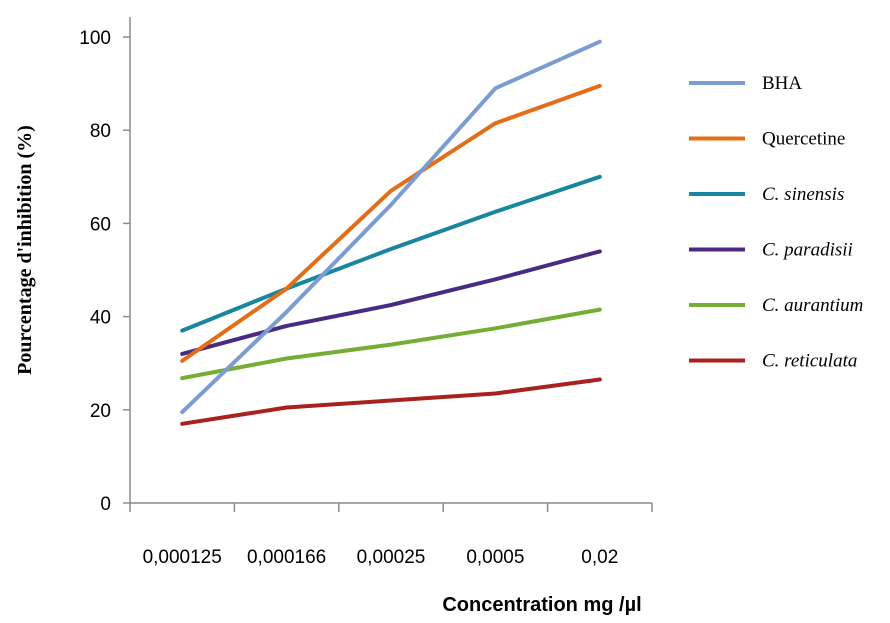 This screenshot has height=623, width=890. I want to click on y-ticks: 0 20 40 60 80 100, so click(104, 271).